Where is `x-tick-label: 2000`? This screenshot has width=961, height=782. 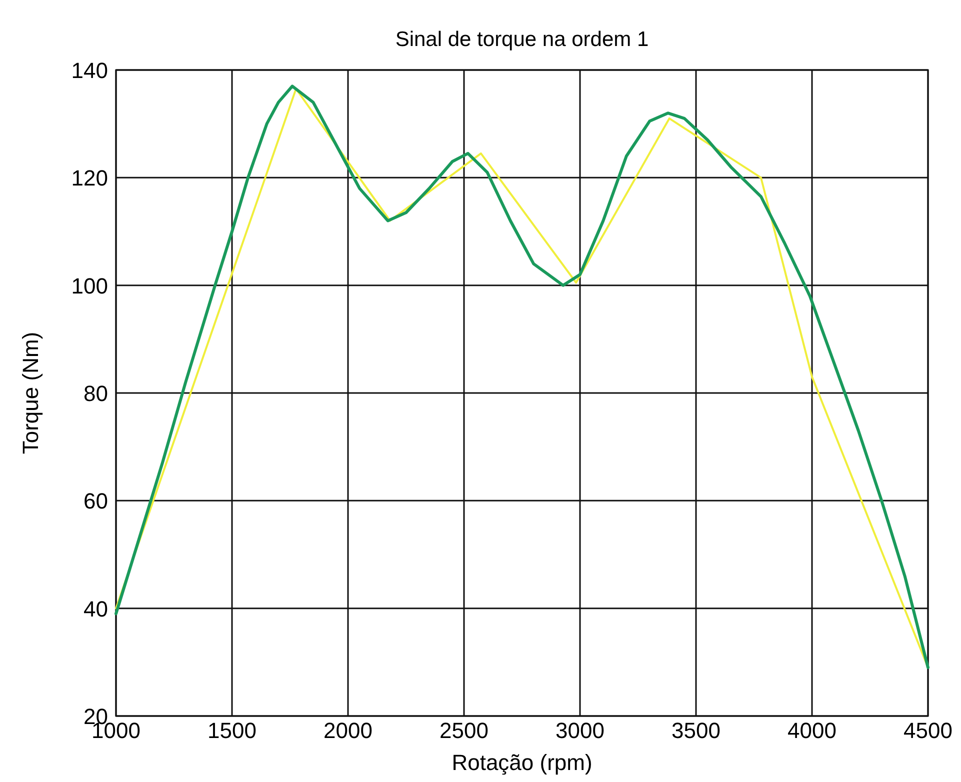
x-tick-label: 2000 is located at coordinates (348, 730).